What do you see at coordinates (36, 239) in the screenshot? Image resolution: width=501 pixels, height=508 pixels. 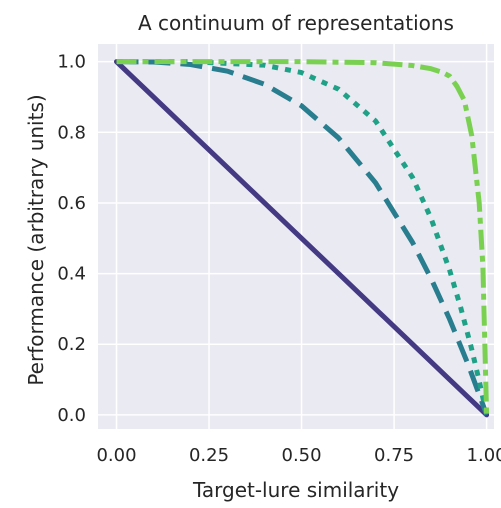 I see `y-axis-label: Performance (arbitrary units)` at bounding box center [36, 239].